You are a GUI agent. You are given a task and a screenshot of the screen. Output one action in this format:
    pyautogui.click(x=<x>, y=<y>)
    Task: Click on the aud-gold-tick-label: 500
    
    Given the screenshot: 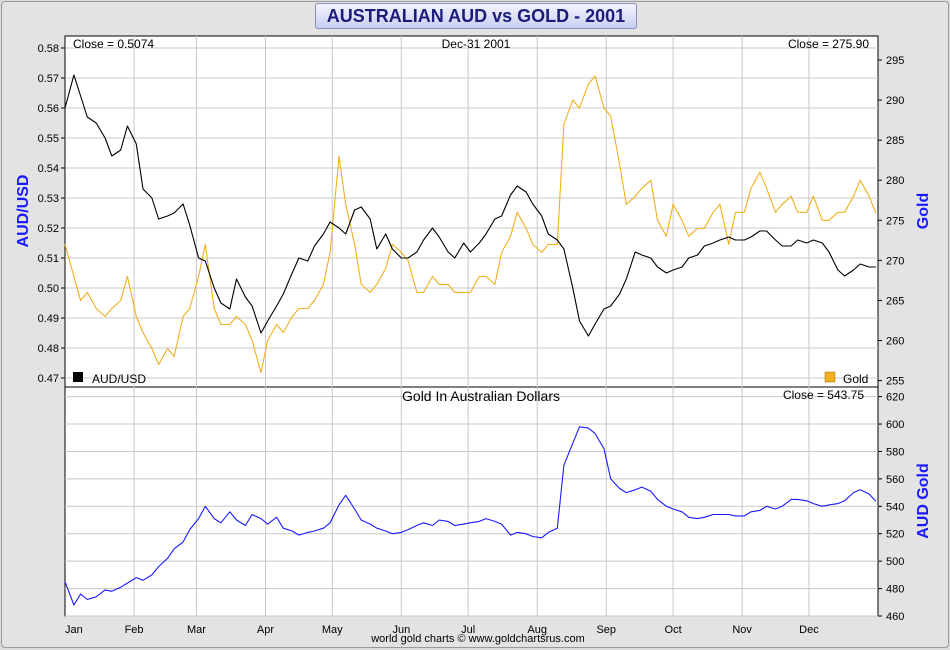 What is the action you would take?
    pyautogui.click(x=895, y=562)
    